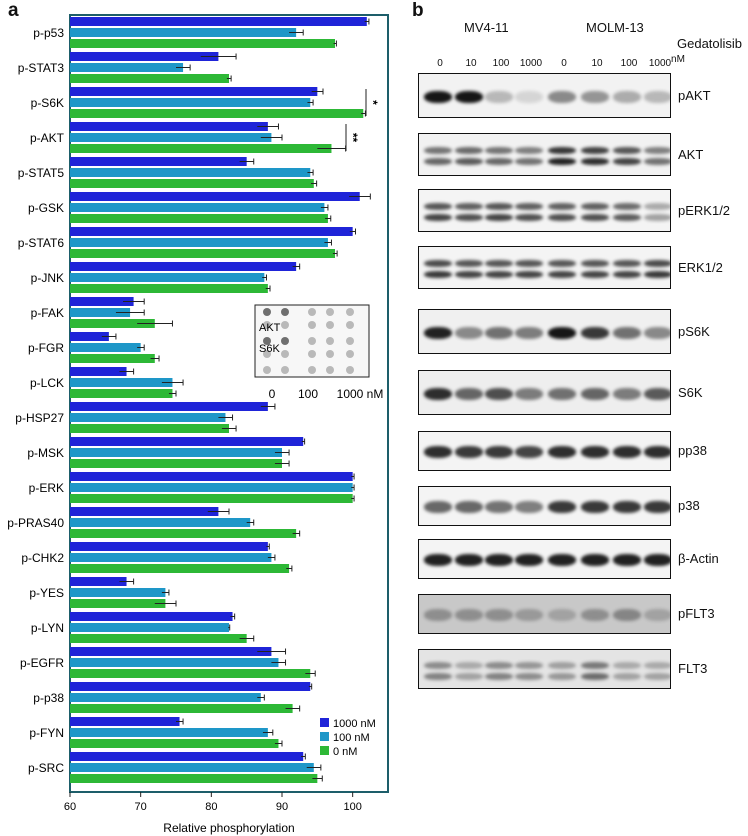 The image size is (748, 836). What do you see at coordinates (41, 173) in the screenshot?
I see `category-label: p-STAT5` at bounding box center [41, 173].